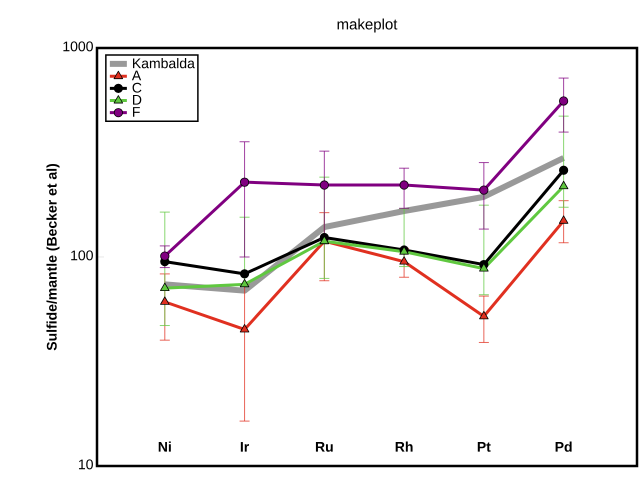 This screenshot has width=643, height=477. What do you see at coordinates (137, 87) in the screenshot?
I see `legend-label: C` at bounding box center [137, 87].